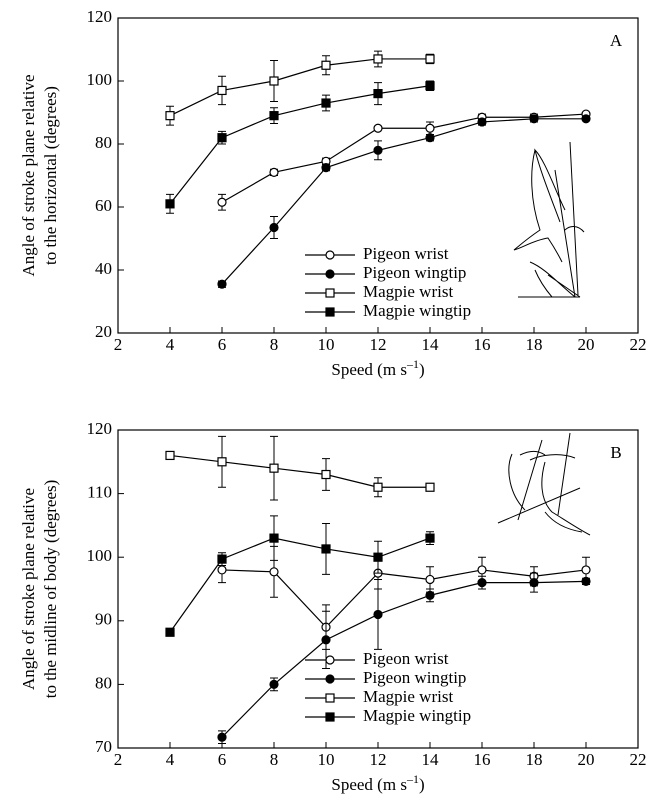 The width and height of the screenshot is (650, 805). I want to click on panel-label: B, so click(615, 452).